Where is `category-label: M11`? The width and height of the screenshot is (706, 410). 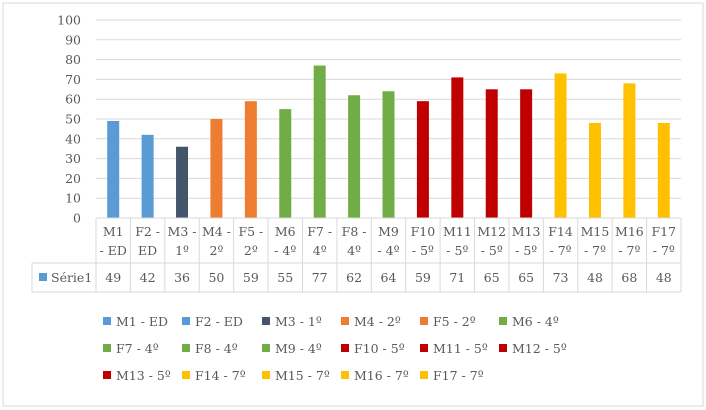
category-label: M11 is located at coordinates (457, 231).